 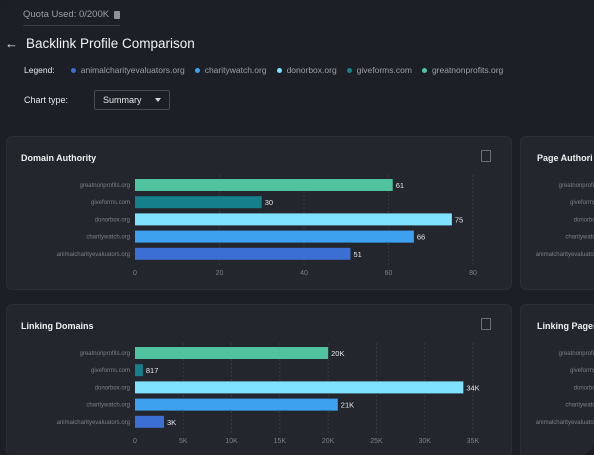 I want to click on page-title: Backlink Profile Comparison, so click(x=110, y=43).